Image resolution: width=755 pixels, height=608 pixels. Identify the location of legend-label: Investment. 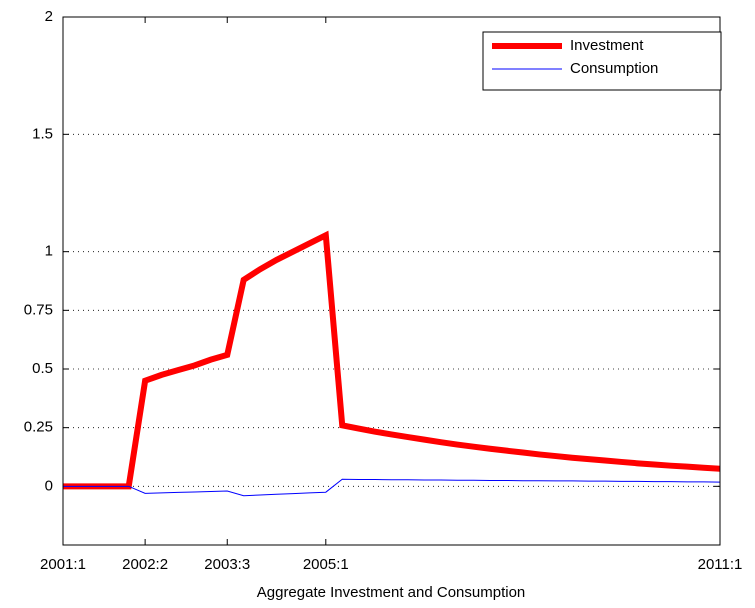
(607, 45).